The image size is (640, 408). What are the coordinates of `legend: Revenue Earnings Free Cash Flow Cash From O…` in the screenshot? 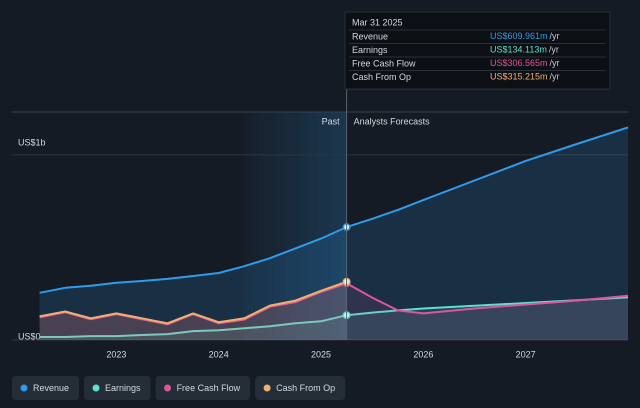 It's located at (179, 388).